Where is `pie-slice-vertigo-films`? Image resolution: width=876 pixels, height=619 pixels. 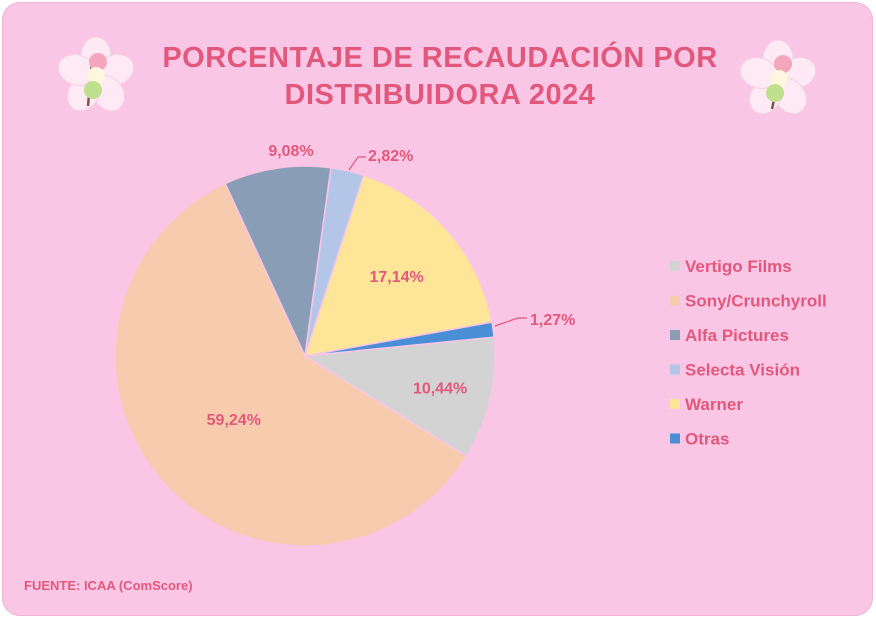 pie-slice-vertigo-films is located at coordinates (399, 397).